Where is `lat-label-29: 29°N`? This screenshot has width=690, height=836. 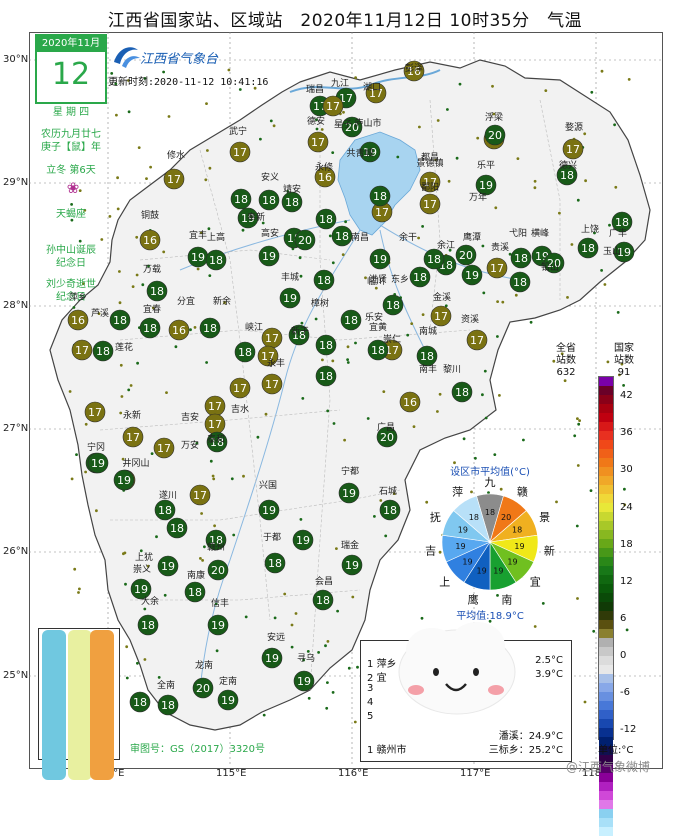
lat-label-29: 29°N is located at coordinates (16, 182).